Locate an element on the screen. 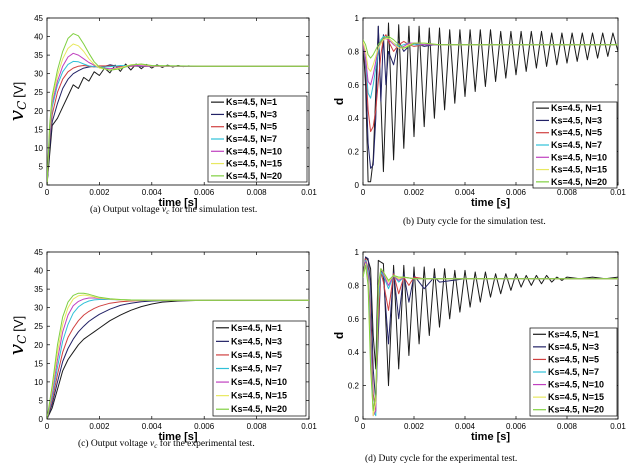 This screenshot has height=471, width=640. legend-entry: Ks=4.5, N=10 is located at coordinates (259, 382).